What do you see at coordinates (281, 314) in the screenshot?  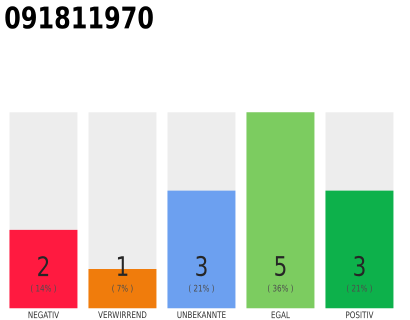 I see `x-tick-label: EGAL` at bounding box center [281, 314].